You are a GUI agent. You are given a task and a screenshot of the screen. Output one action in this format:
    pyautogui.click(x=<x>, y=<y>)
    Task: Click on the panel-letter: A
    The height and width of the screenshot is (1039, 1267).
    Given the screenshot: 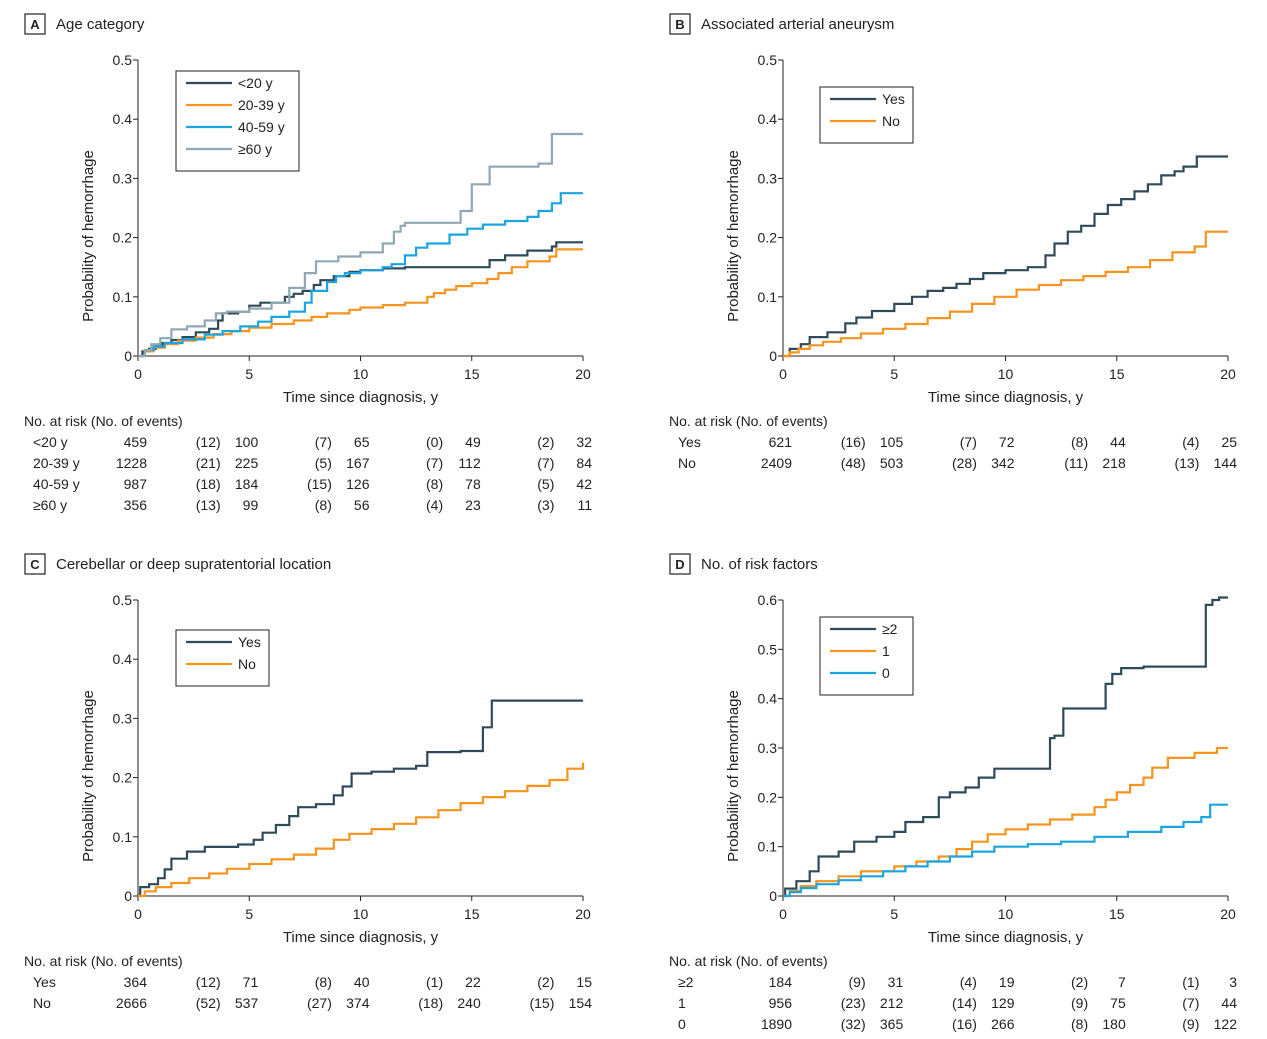 What is the action you would take?
    pyautogui.click(x=35, y=24)
    